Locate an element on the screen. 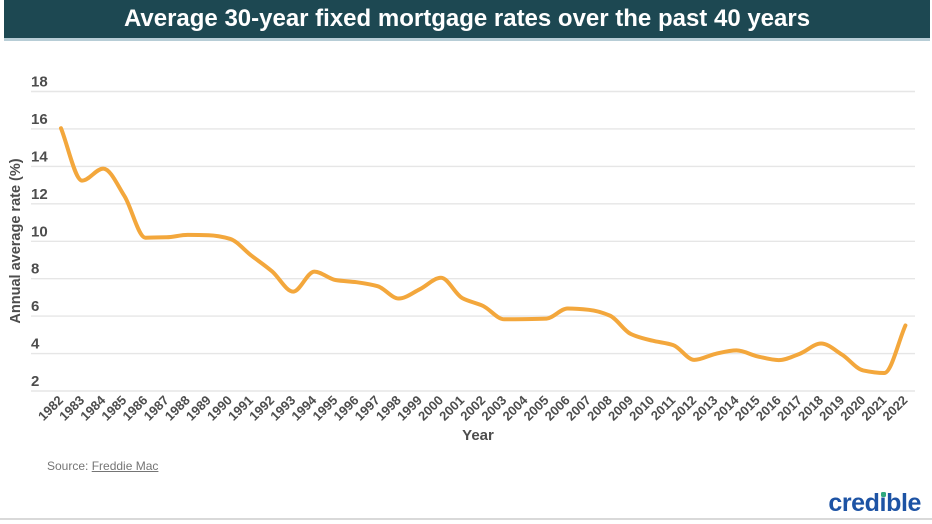 The height and width of the screenshot is (524, 932). y-axis-title: Annual average rate (%) is located at coordinates (16, 240).